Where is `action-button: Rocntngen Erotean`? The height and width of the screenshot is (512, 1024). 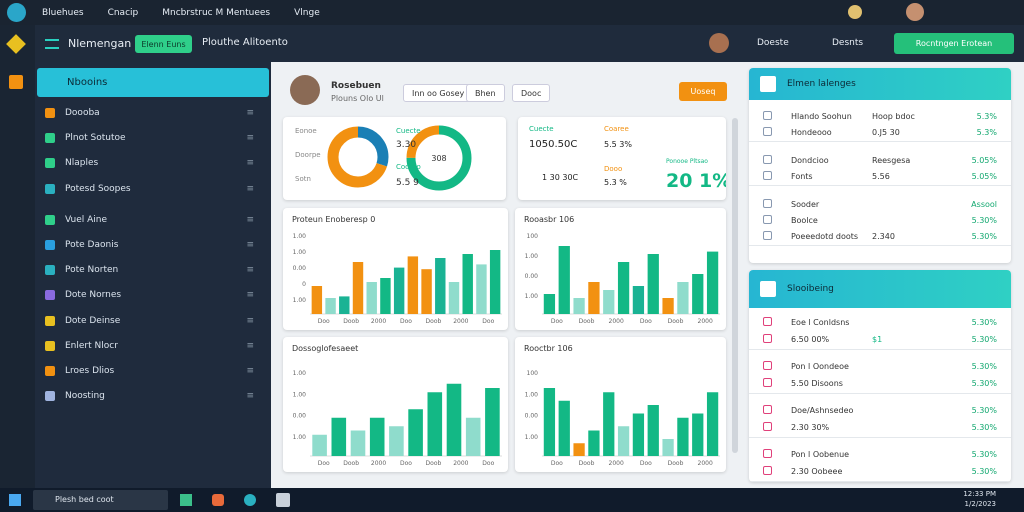
action-button: Rocntngen Erotean is located at coordinates (954, 43).